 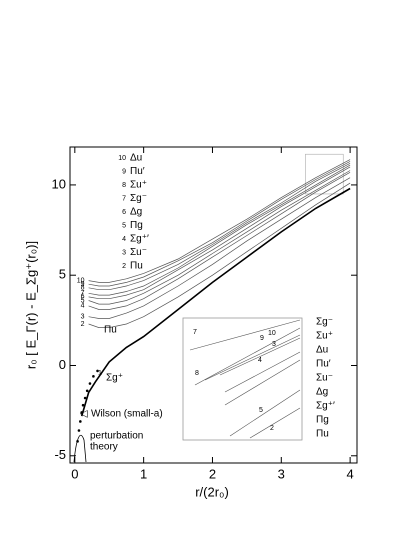 I want to click on y-axis-label: r₀ [ E_Γ(r) - E_Σg⁺(r₀)], so click(x=30, y=305).